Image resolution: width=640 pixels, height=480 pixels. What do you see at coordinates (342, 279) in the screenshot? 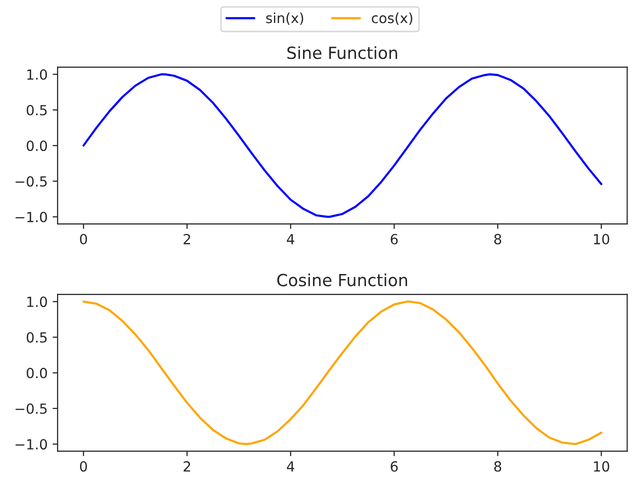
I see `chart-title: Cosine Function` at bounding box center [342, 279].